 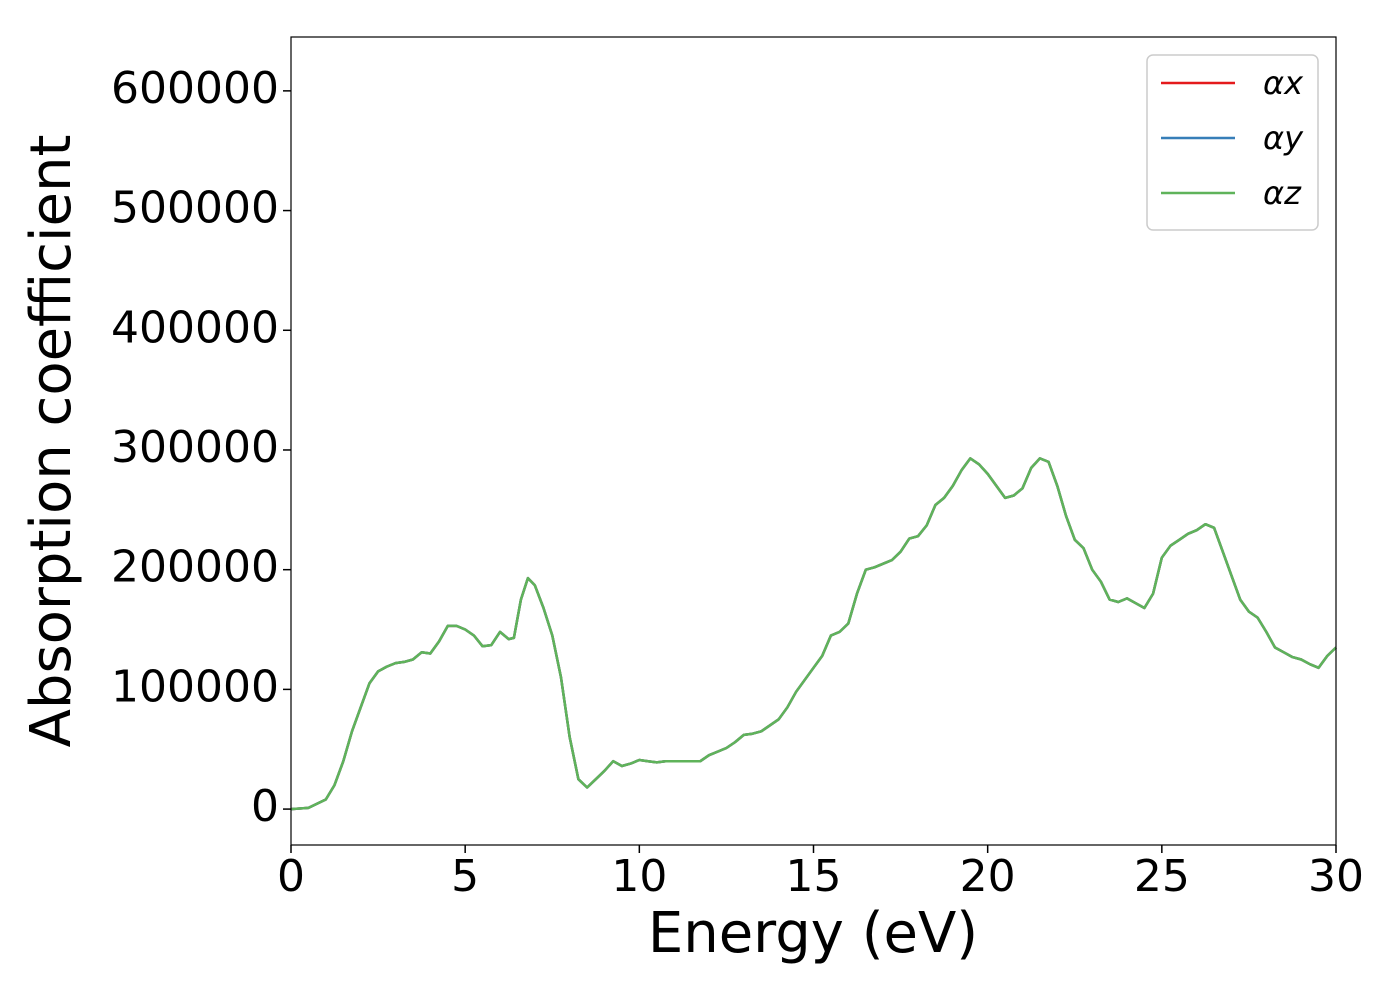 I want to click on x-tick-label: 30, so click(x=1336, y=876).